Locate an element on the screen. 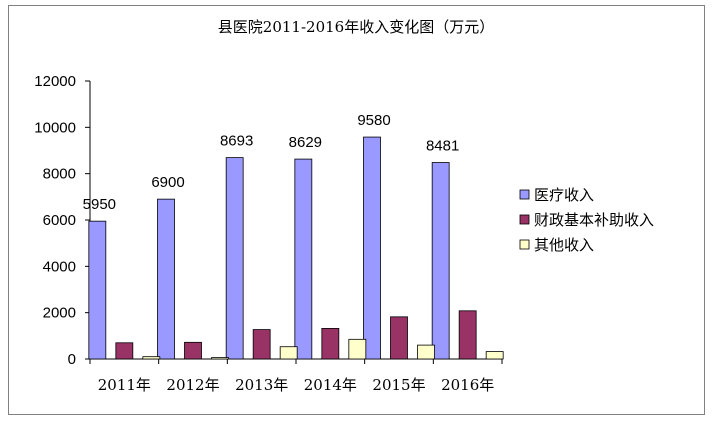  x-tick-label: 2011年 is located at coordinates (124, 385).